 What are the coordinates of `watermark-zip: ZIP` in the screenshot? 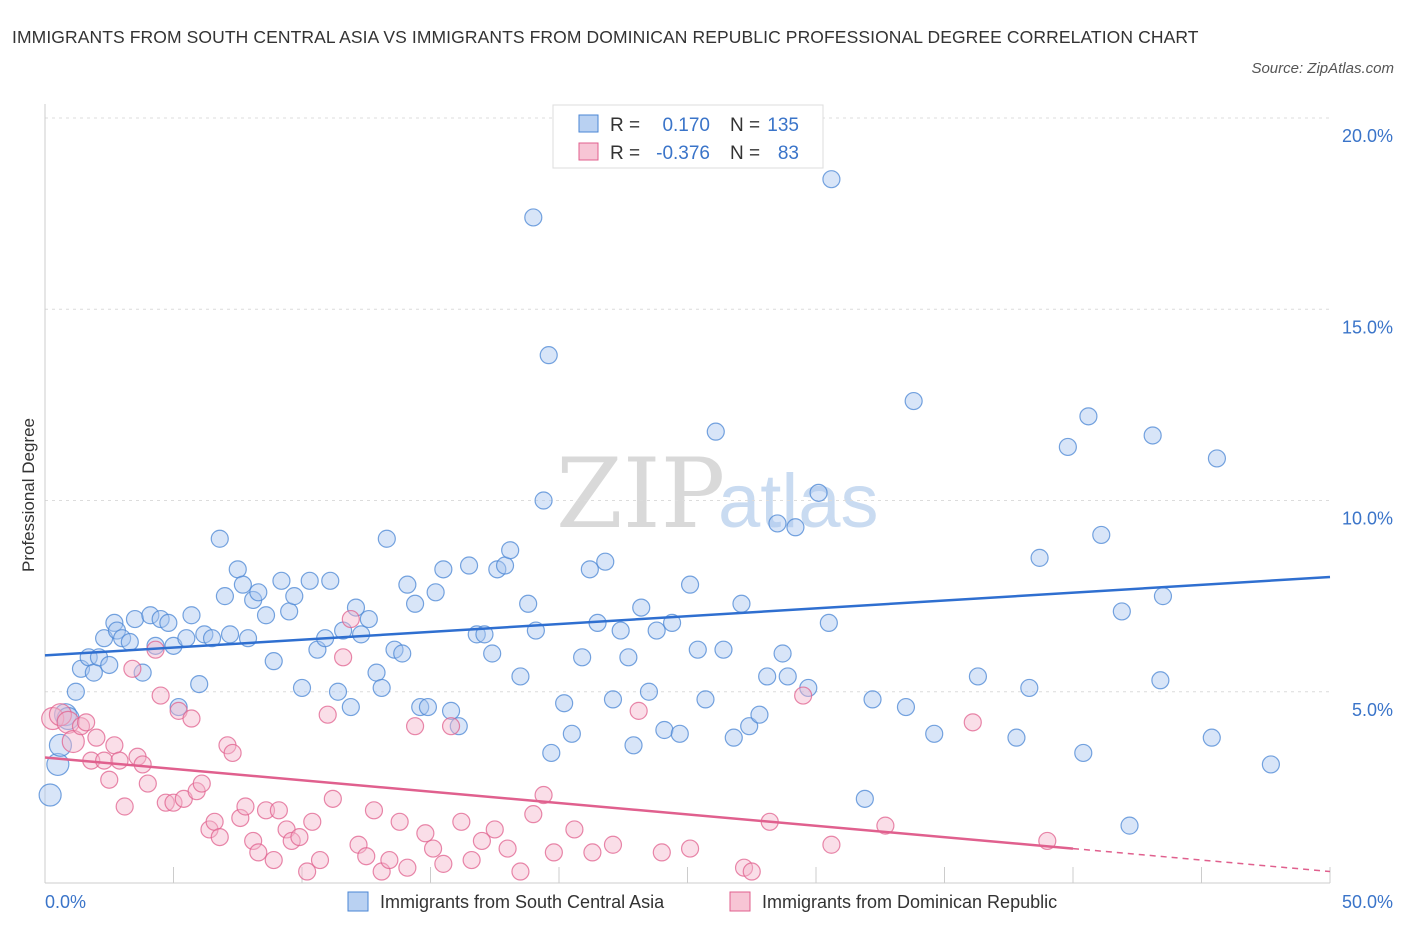 It's located at (640, 494).